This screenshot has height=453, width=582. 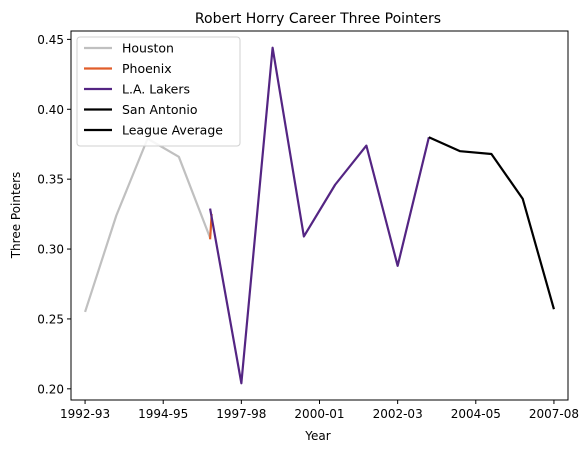 What do you see at coordinates (50, 389) in the screenshot?
I see `y-tick-label: 0.20` at bounding box center [50, 389].